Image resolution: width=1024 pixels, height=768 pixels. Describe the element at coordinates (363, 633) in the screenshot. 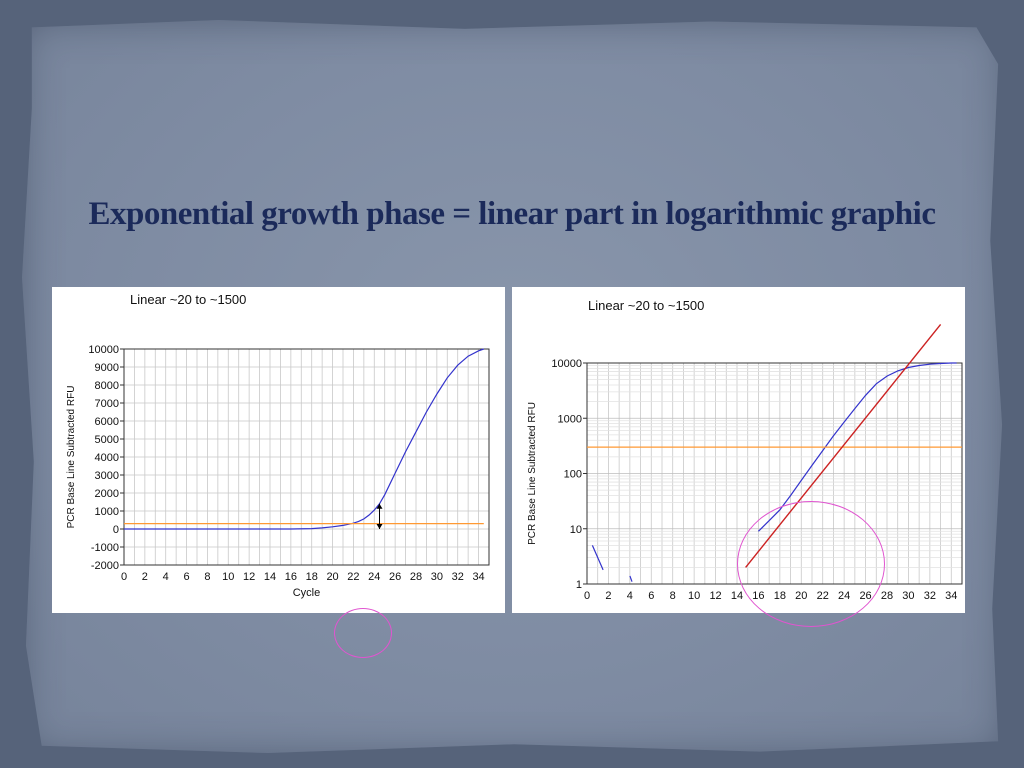

I see `annotation-circle-small` at that location.